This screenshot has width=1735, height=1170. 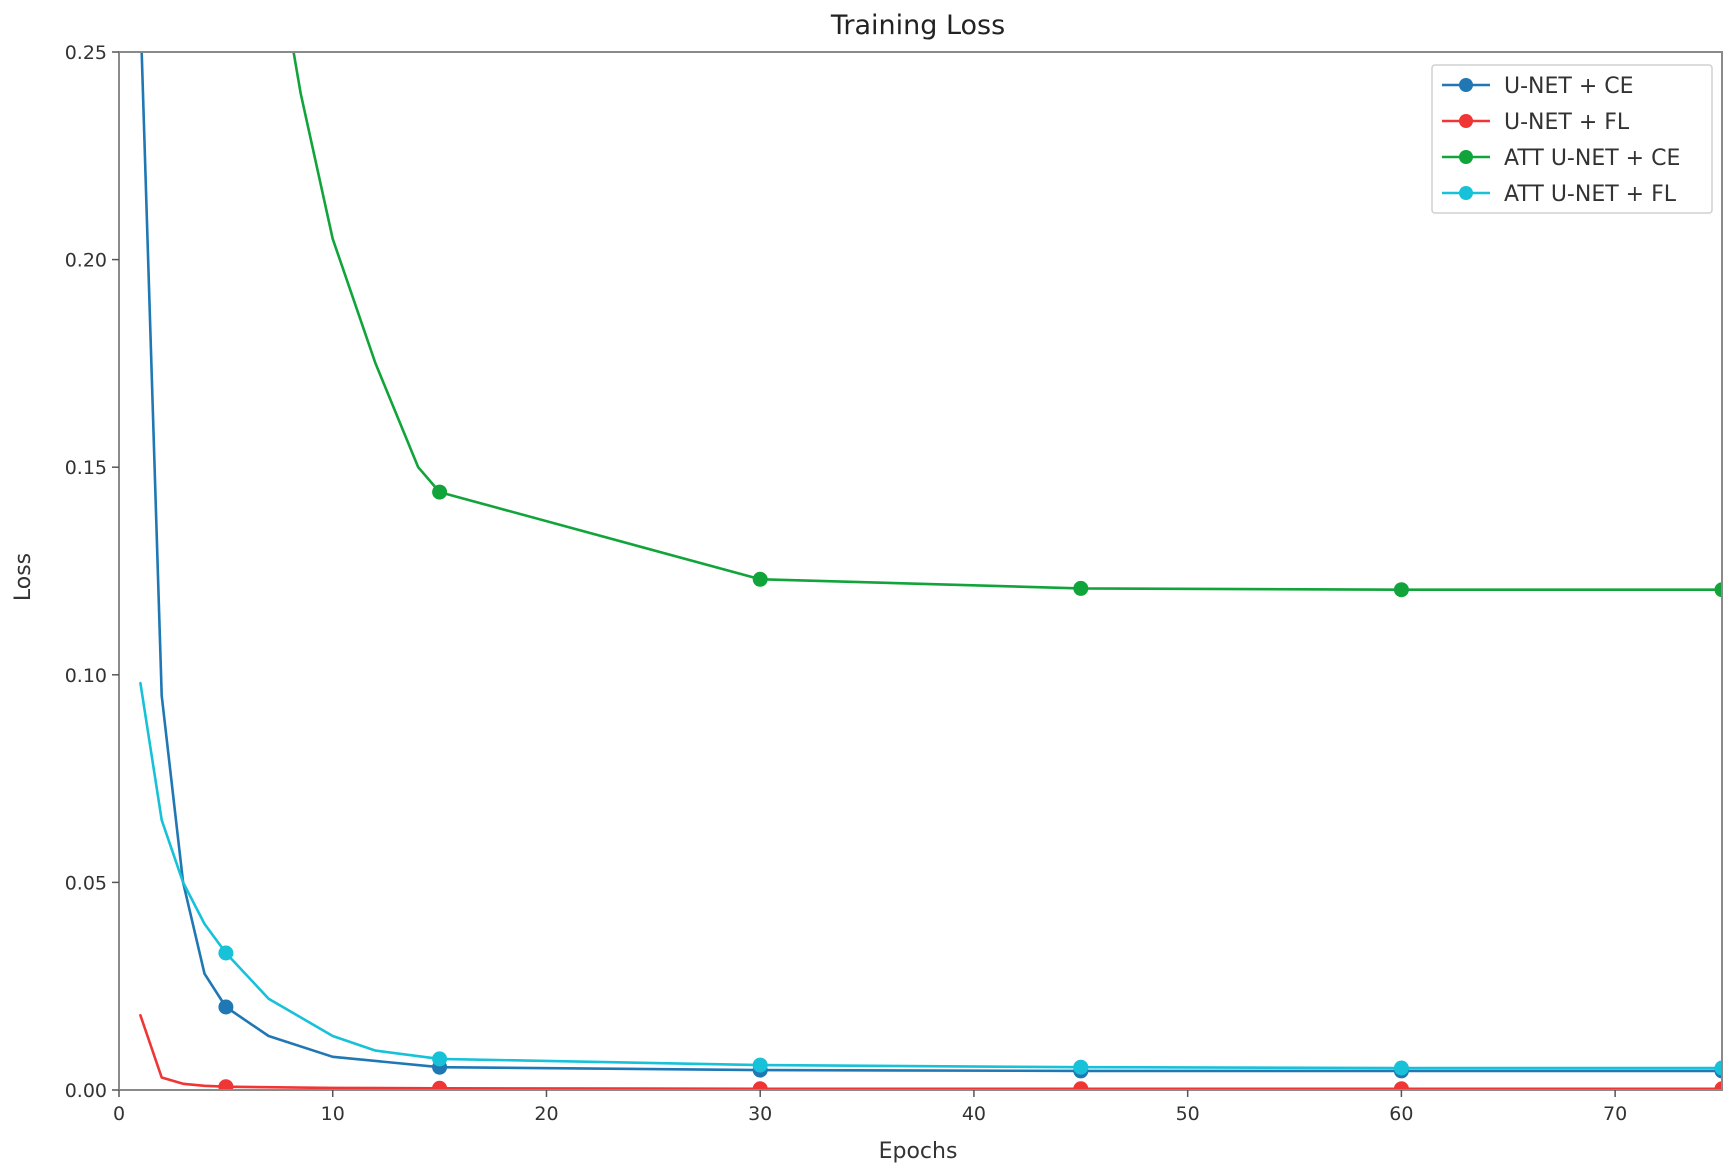 What do you see at coordinates (86, 261) in the screenshot?
I see `y-tick-label: 0.20` at bounding box center [86, 261].